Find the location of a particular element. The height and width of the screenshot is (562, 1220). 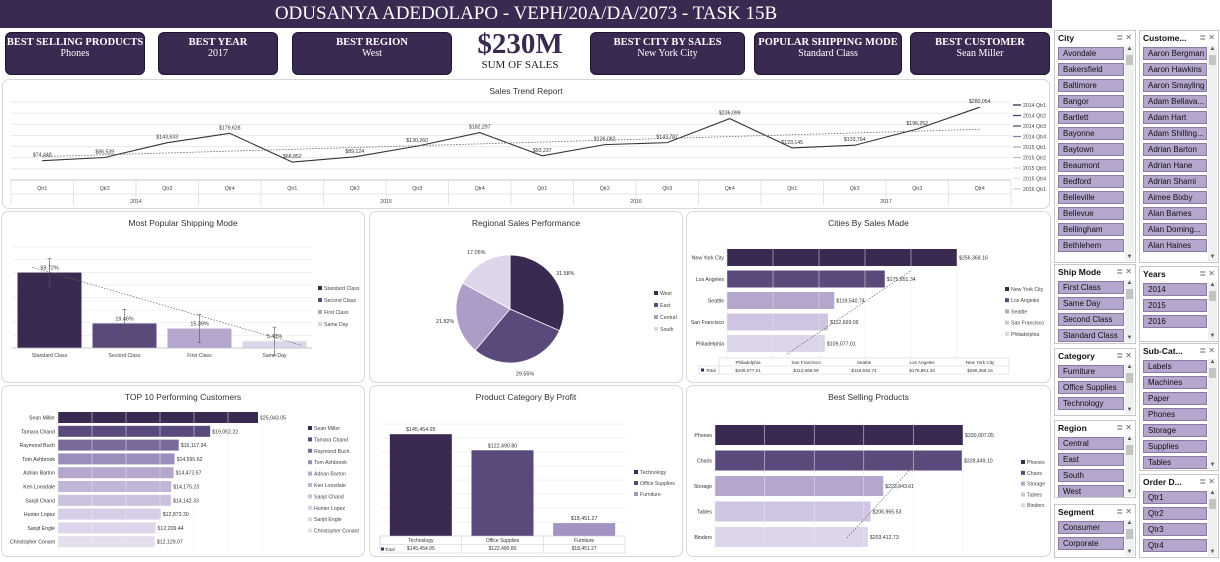

slicer-item: West is located at coordinates (1091, 491).